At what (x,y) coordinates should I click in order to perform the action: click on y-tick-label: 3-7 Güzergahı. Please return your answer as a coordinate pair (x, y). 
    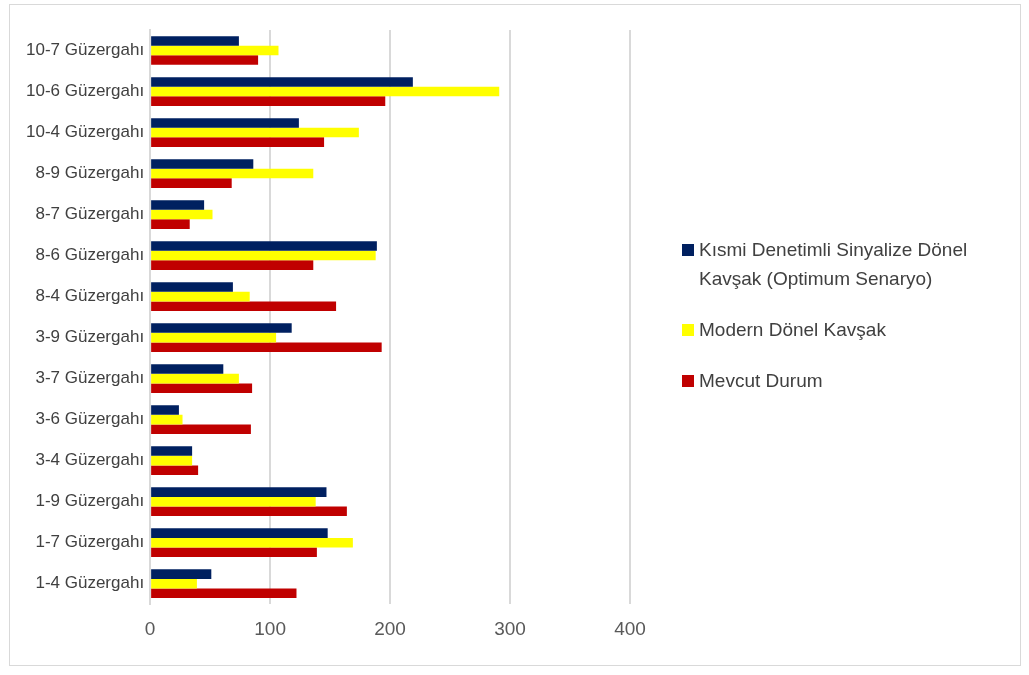
    Looking at the image, I should click on (90, 378).